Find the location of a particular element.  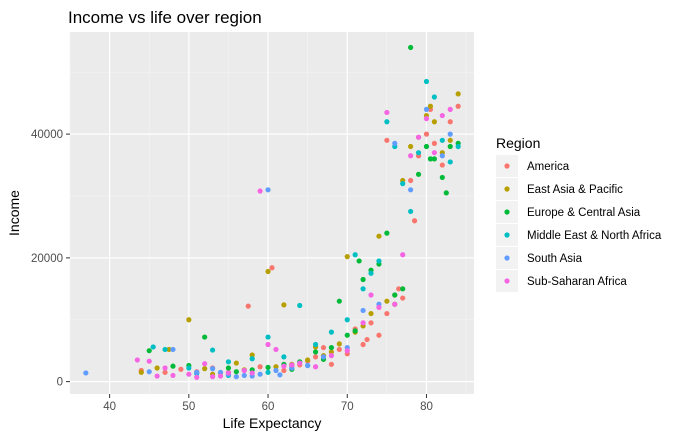

legend-label-east-asia-pacific: East Asia & Pacific is located at coordinates (575, 190).